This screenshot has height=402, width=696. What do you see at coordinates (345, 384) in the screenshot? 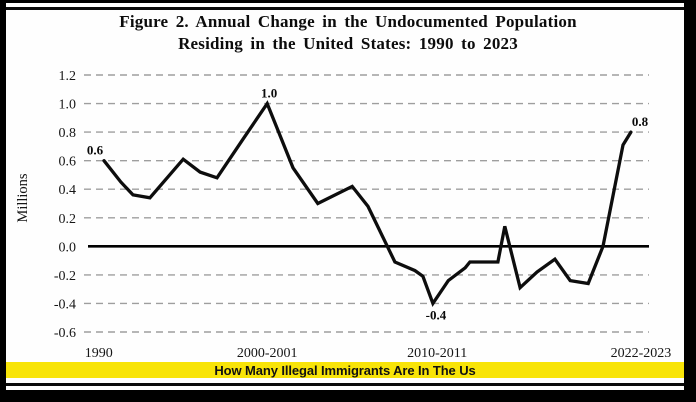
I see `bottom-border-line` at bounding box center [345, 384].